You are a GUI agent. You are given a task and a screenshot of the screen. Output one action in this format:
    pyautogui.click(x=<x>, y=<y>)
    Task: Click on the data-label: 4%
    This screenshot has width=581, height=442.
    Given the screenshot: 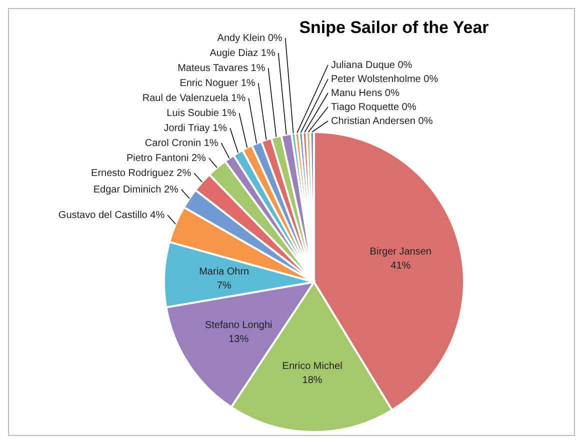 What is the action you would take?
    pyautogui.click(x=157, y=216)
    